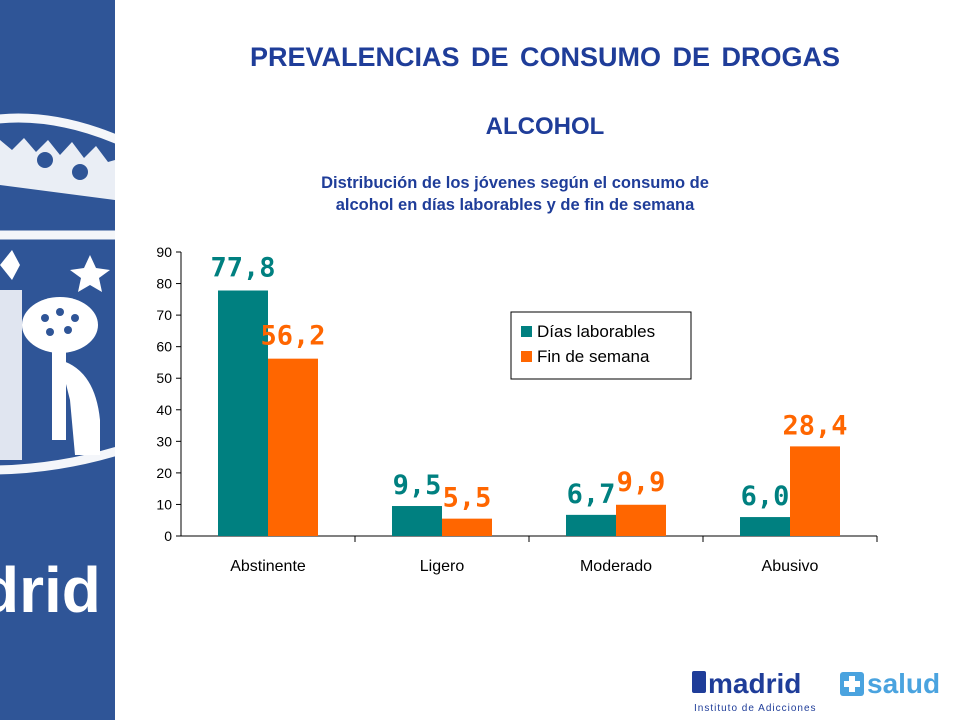 This screenshot has height=720, width=960. What do you see at coordinates (754, 683) in the screenshot?
I see `logo-brand-left: madrid` at bounding box center [754, 683].